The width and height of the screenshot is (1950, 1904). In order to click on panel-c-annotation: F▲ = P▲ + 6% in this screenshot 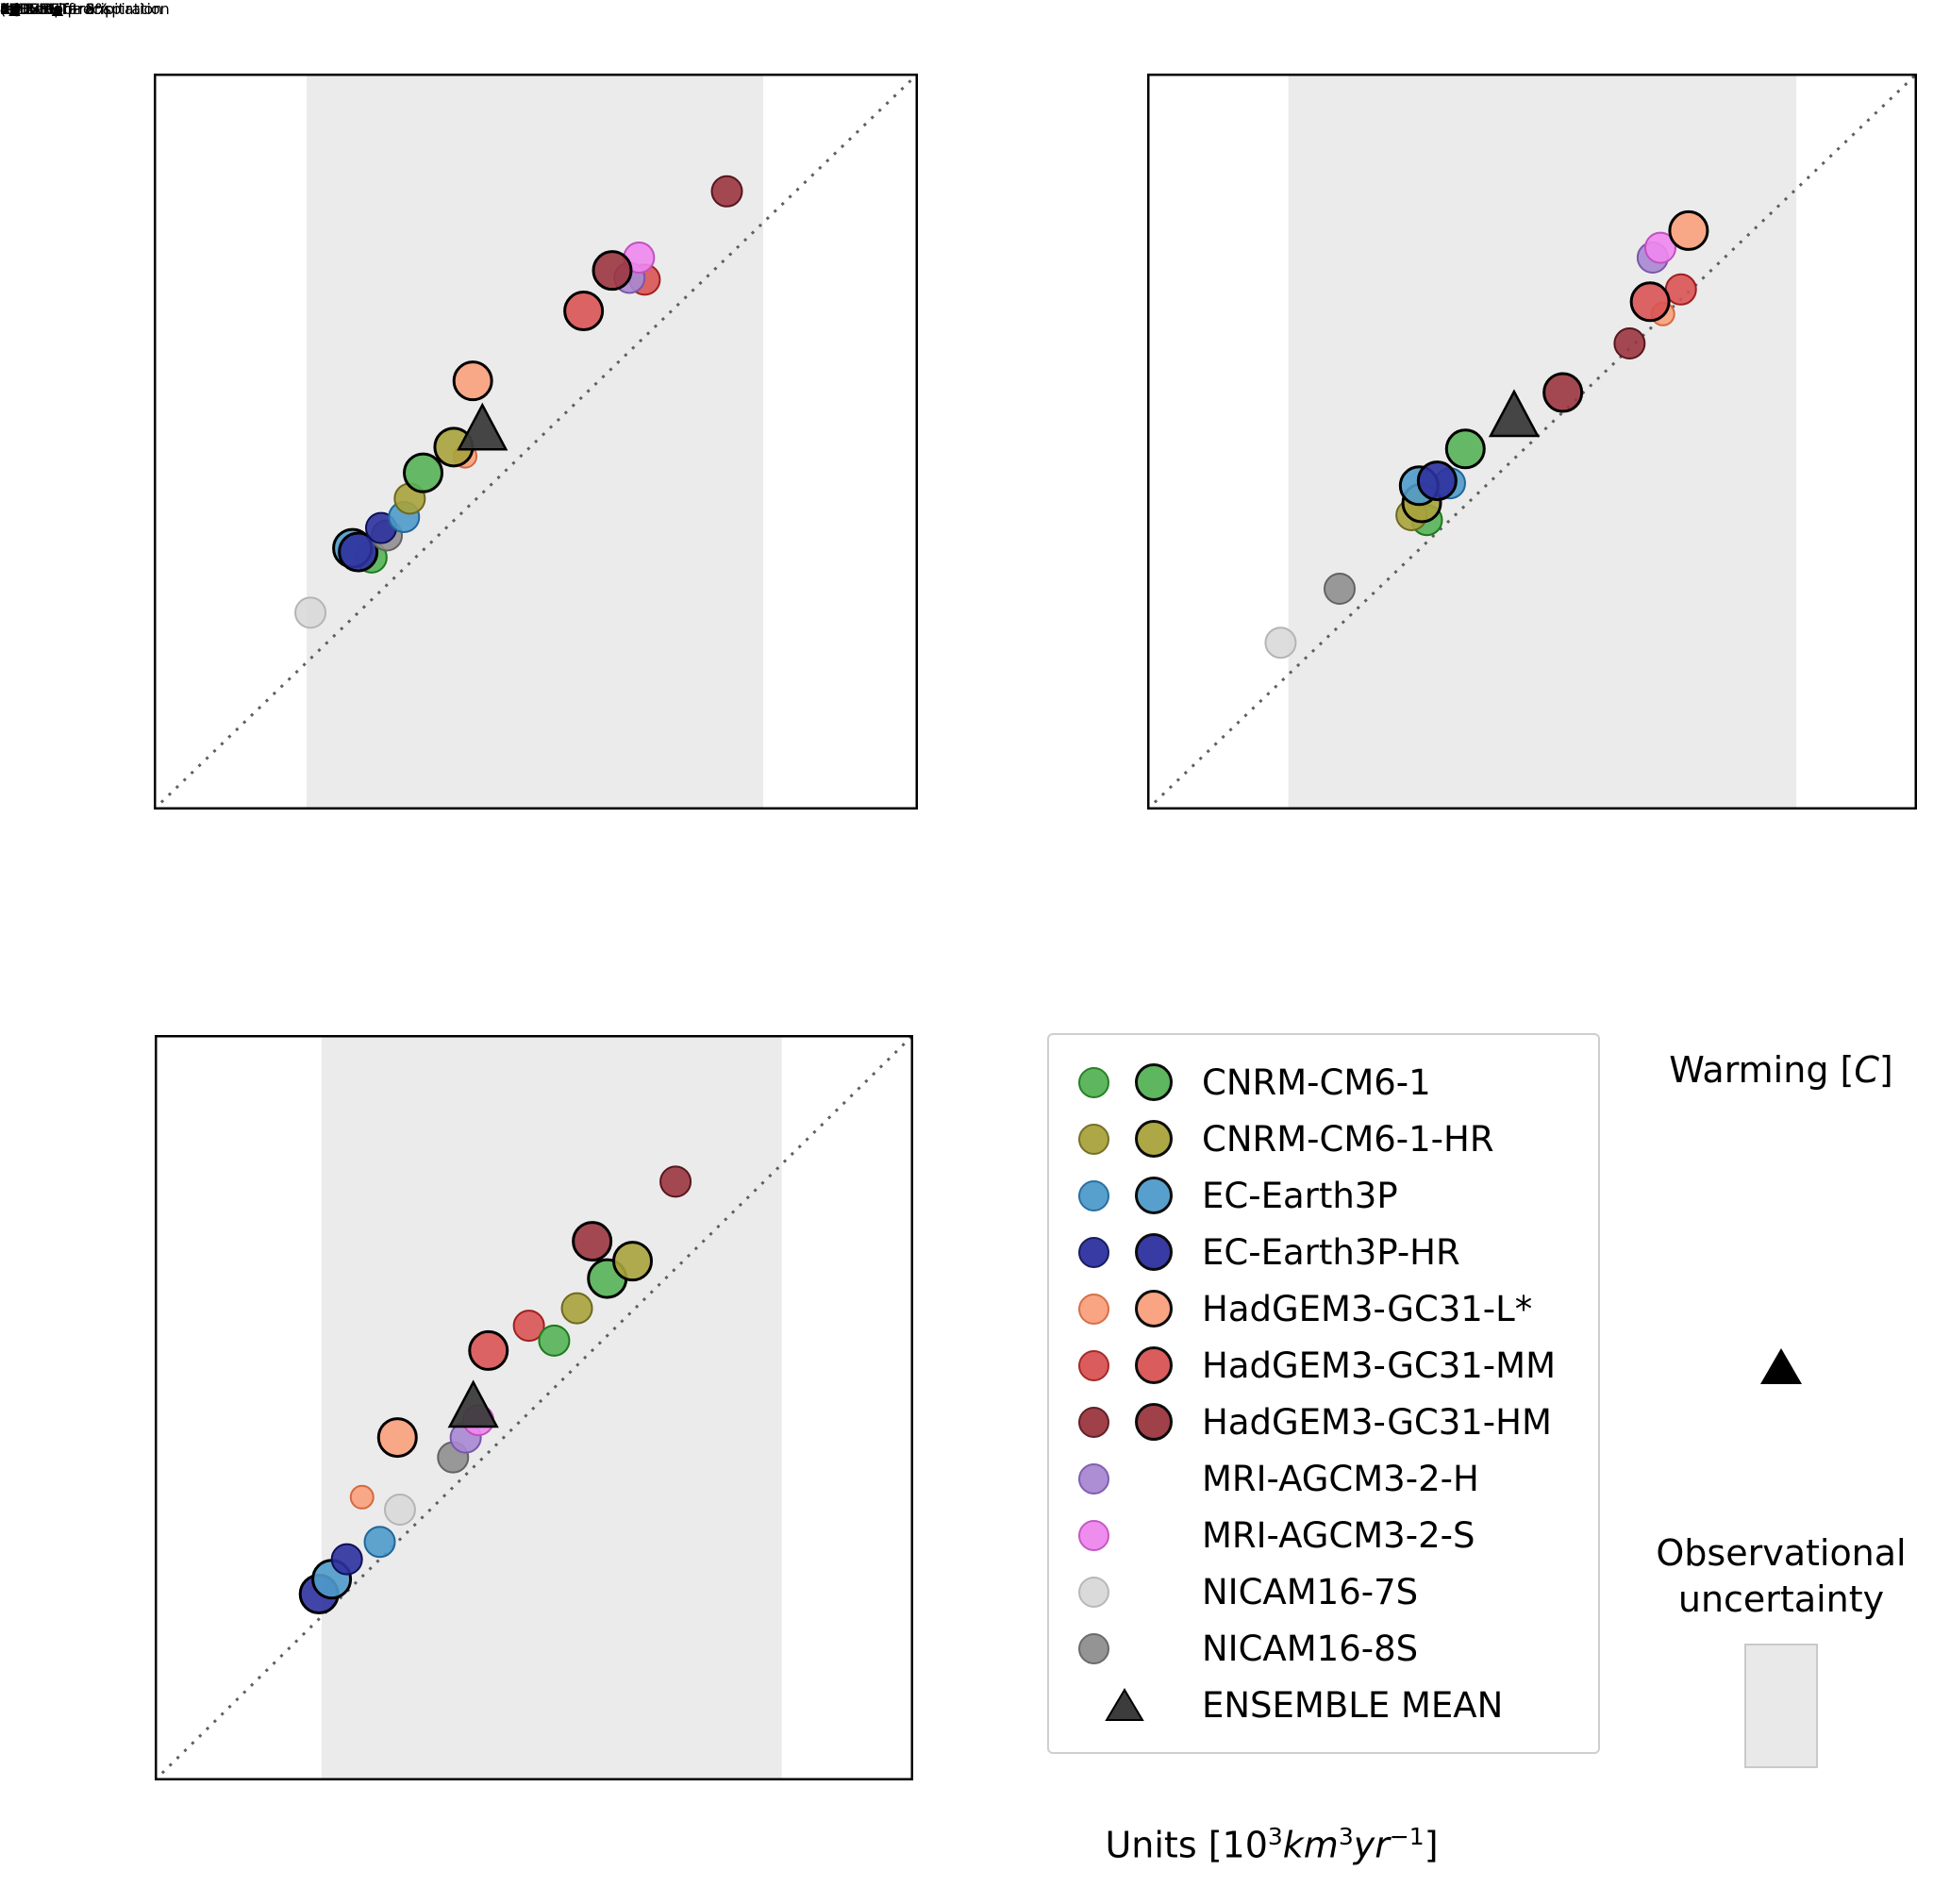, I will do `click(55, 9)`.